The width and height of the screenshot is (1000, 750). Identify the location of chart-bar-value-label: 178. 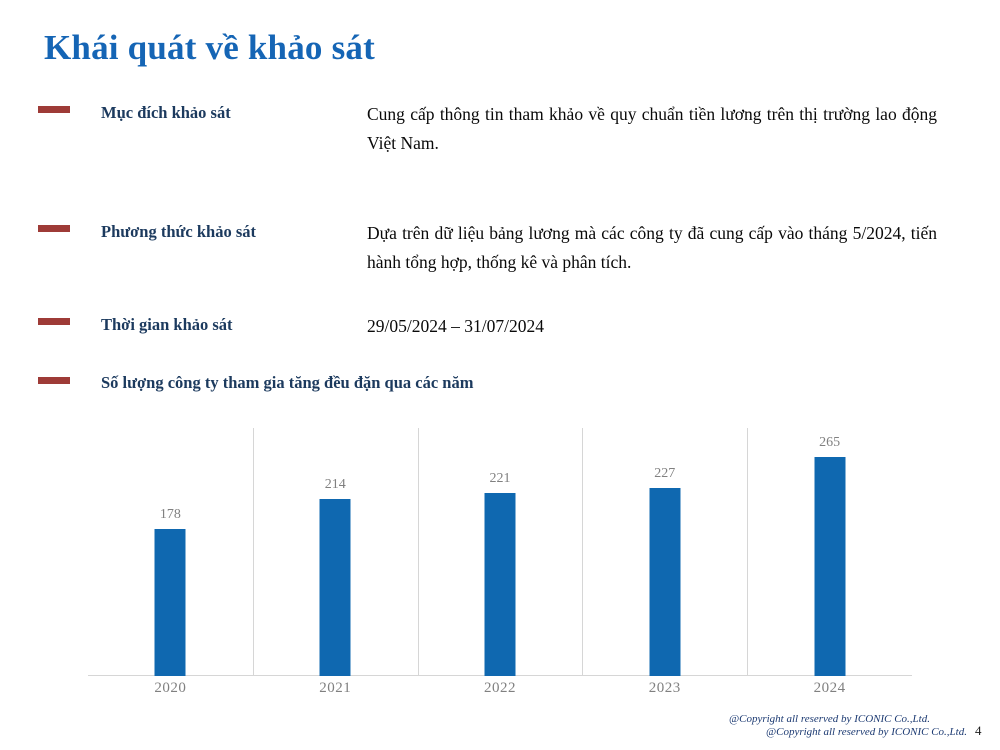
(170, 514).